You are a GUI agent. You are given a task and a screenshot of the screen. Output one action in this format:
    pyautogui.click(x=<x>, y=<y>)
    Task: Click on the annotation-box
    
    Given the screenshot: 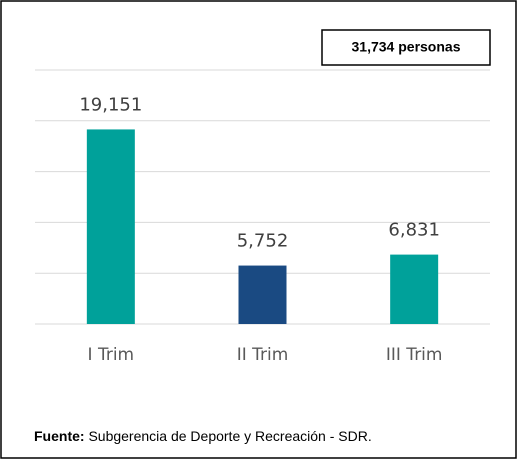 What is the action you would take?
    pyautogui.click(x=406, y=47)
    